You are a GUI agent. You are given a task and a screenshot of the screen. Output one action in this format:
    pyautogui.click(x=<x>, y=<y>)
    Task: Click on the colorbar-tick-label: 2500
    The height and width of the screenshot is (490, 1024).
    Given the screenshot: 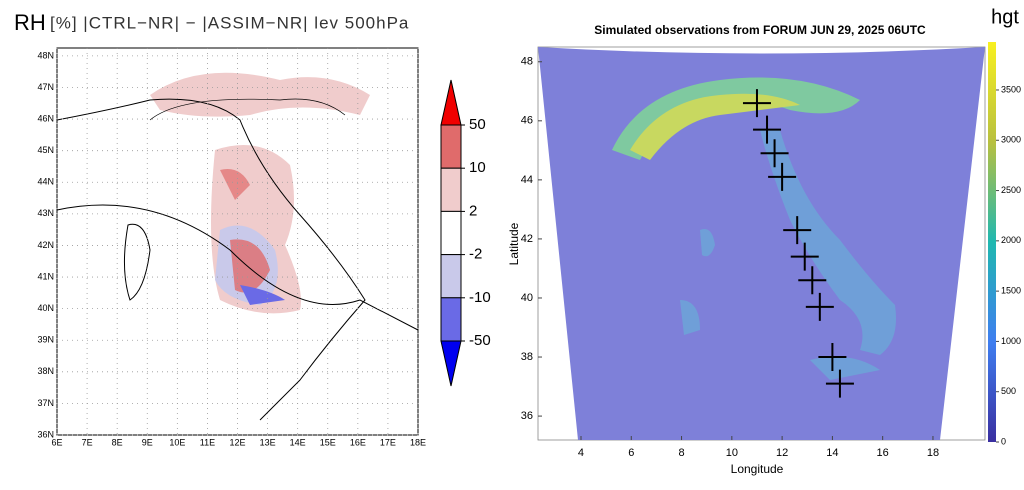 What is the action you would take?
    pyautogui.click(x=1011, y=190)
    